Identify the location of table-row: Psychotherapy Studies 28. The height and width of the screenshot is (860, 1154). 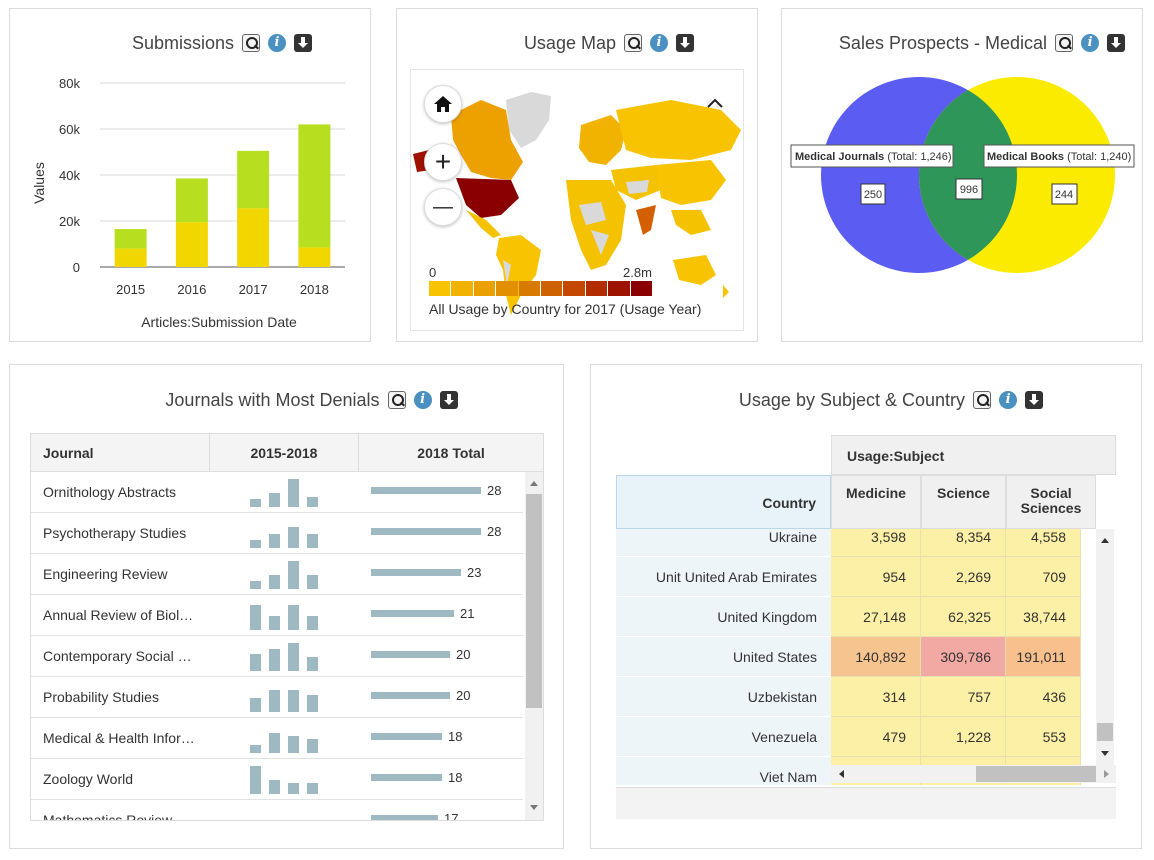
(277, 533).